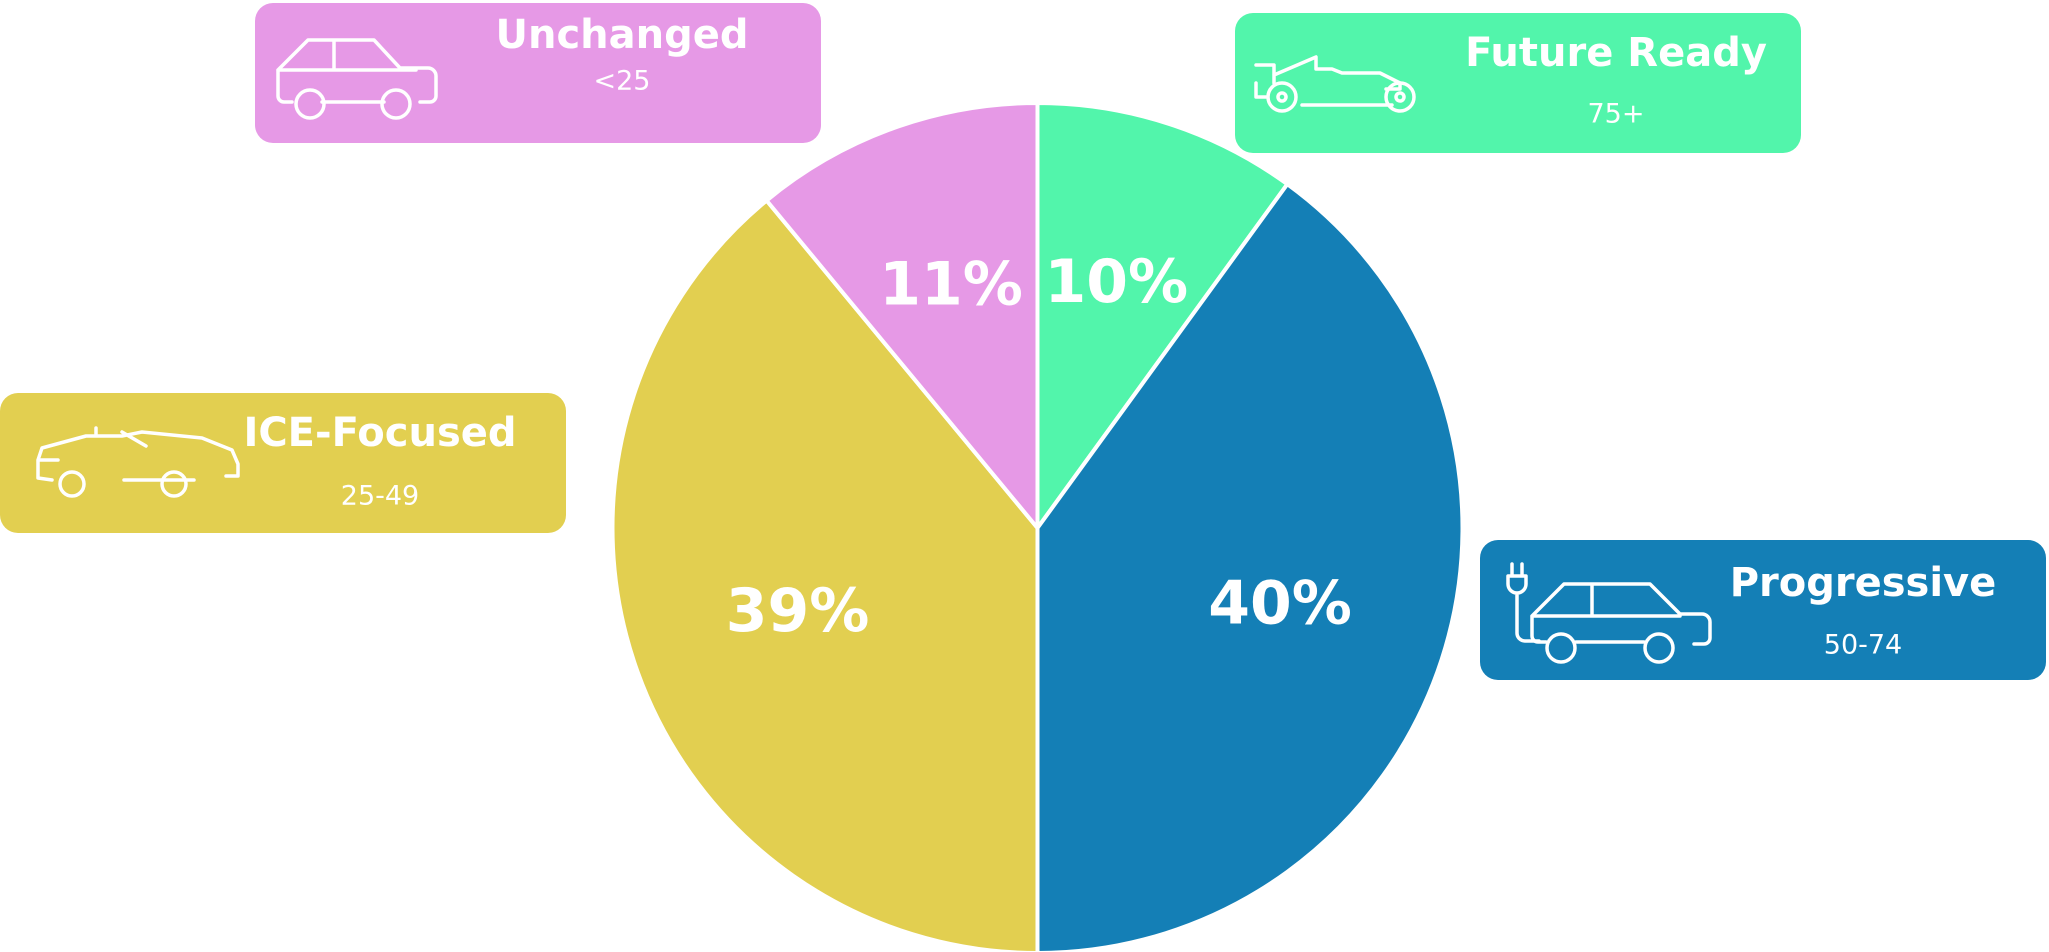 This screenshot has height=952, width=2049. What do you see at coordinates (951, 285) in the screenshot?
I see `slice-label: 11%` at bounding box center [951, 285].